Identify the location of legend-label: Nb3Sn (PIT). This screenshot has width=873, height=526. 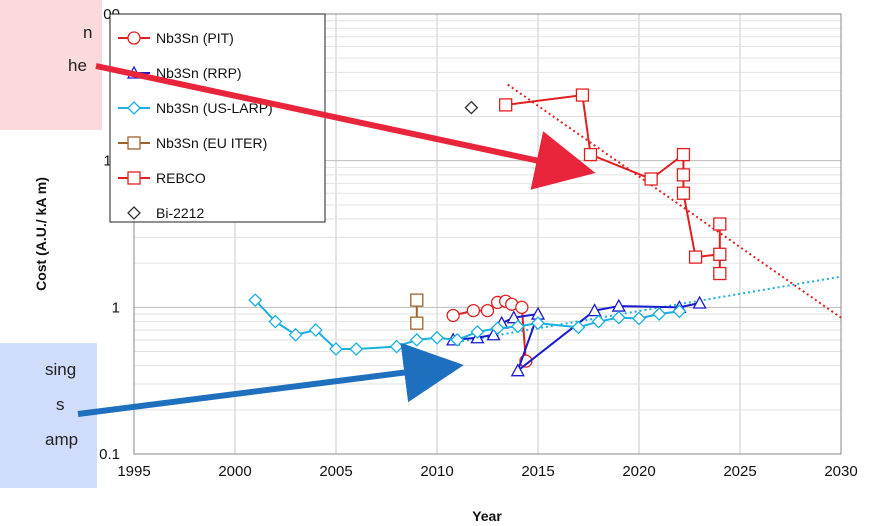
(195, 38).